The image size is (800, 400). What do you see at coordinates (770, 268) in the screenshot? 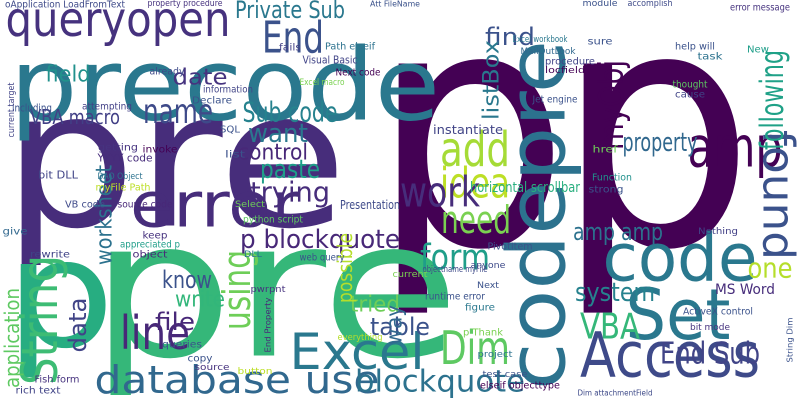
I see `word: one` at bounding box center [770, 268].